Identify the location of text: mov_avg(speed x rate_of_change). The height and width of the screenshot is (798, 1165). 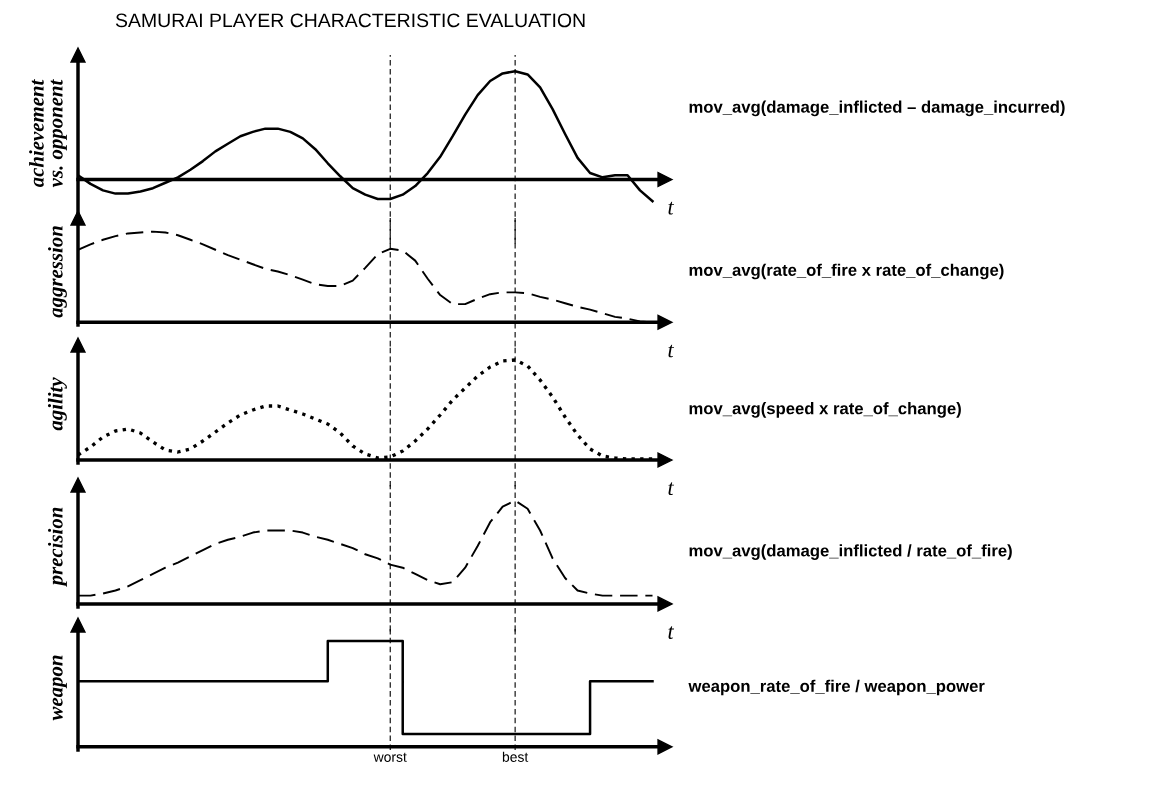
(825, 410).